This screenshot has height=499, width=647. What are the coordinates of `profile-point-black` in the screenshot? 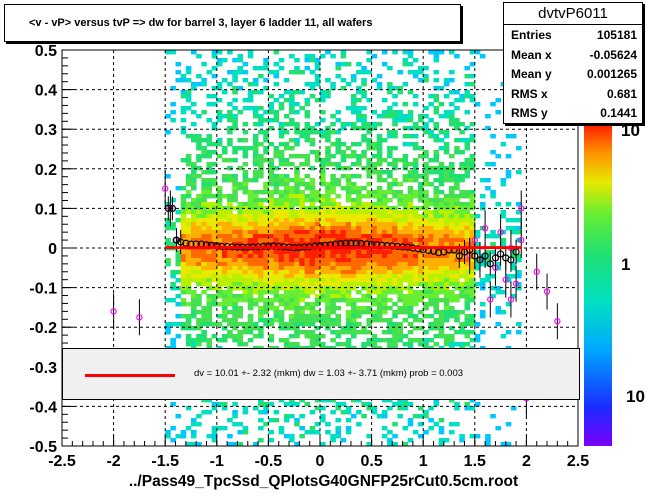 It's located at (501, 254).